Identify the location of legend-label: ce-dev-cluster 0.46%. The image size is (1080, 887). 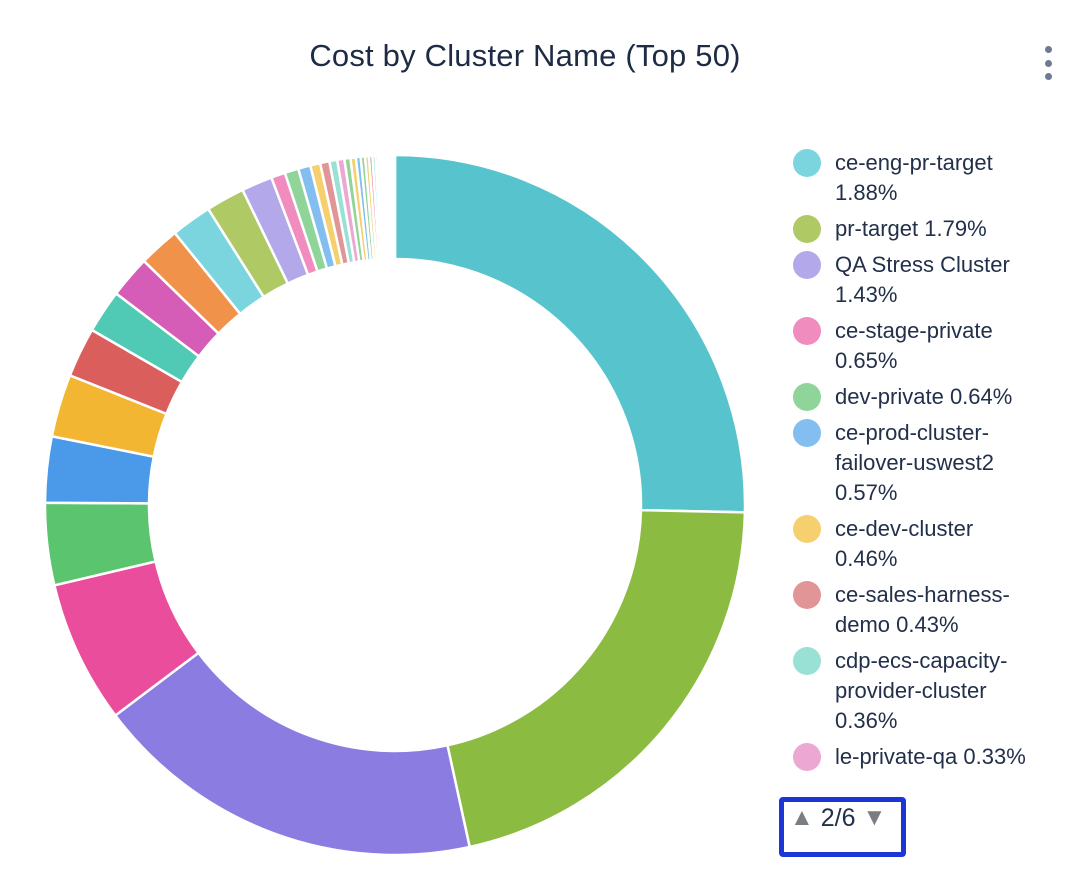
(937, 544).